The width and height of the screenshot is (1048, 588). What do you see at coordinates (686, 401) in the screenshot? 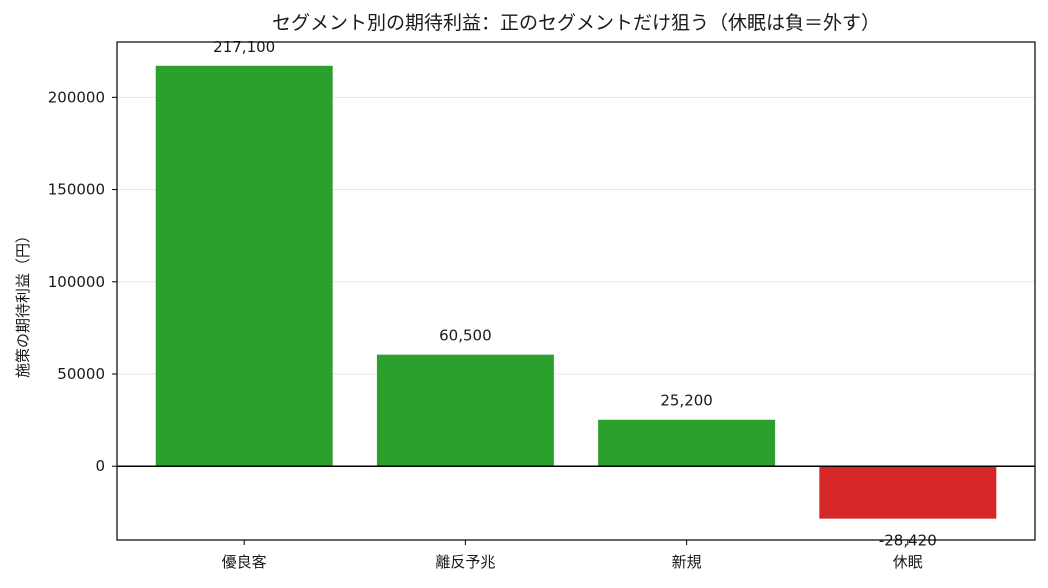
I see `data-label: 25,200` at bounding box center [686, 401].